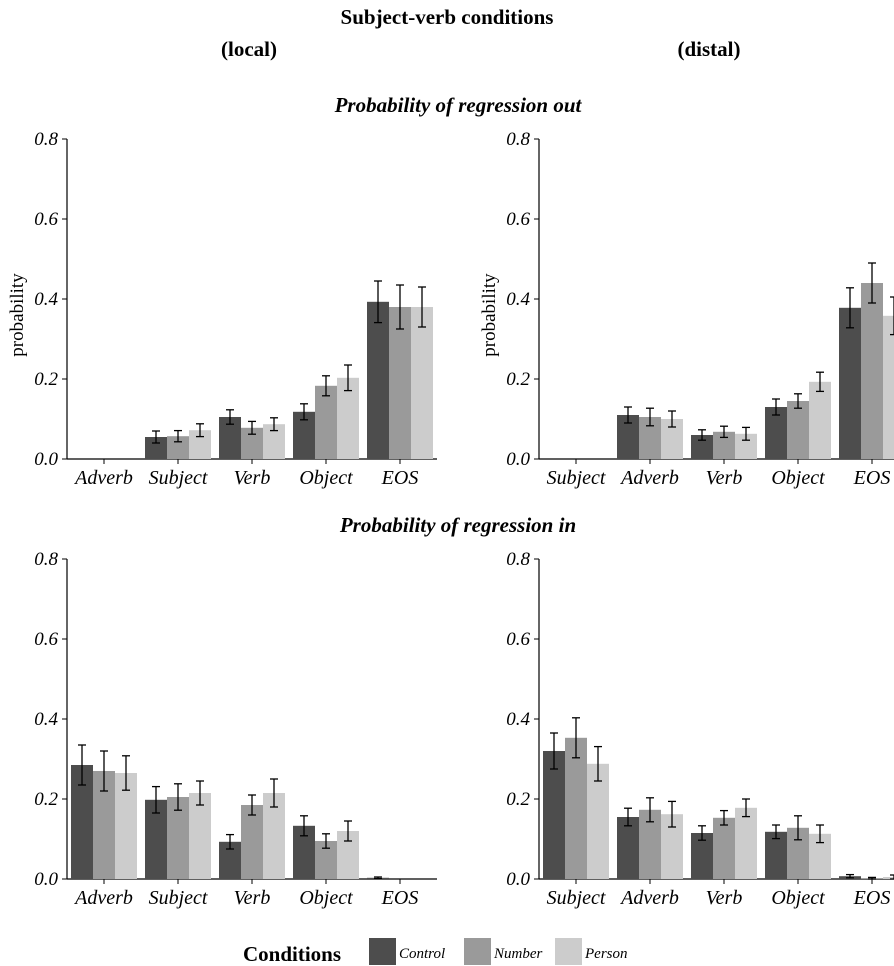 The width and height of the screenshot is (894, 966). Describe the element at coordinates (606, 954) in the screenshot. I see `legend-label: Person` at that location.